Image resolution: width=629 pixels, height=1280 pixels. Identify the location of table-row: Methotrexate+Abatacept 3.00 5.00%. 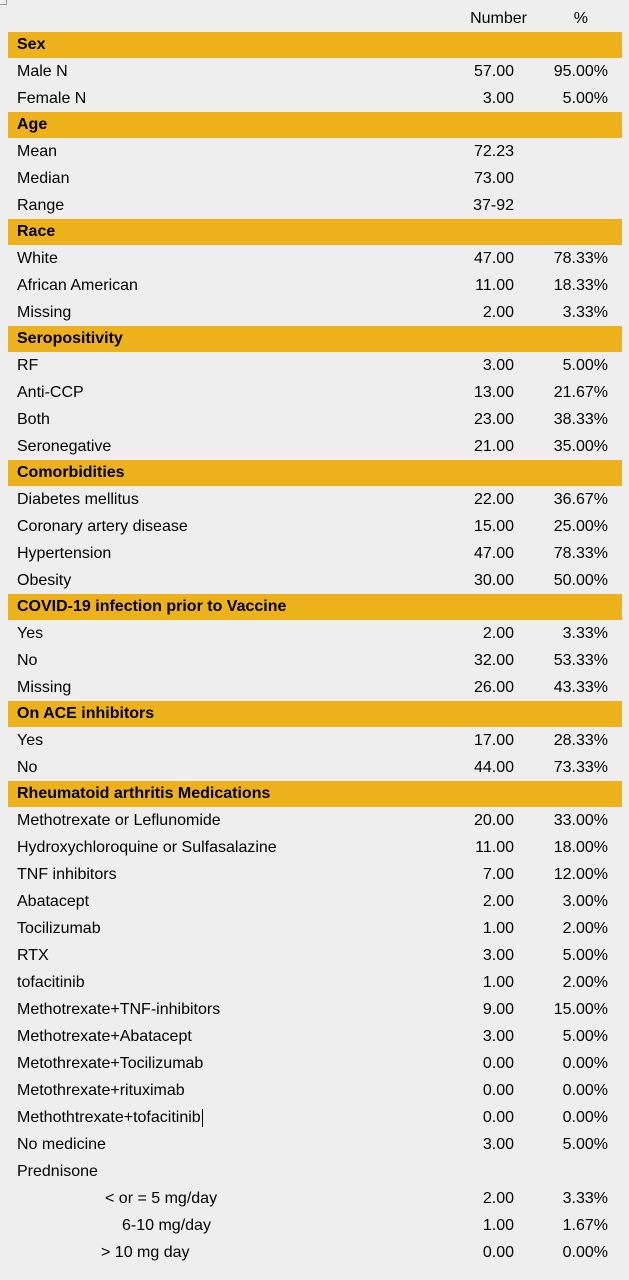
(315, 1036).